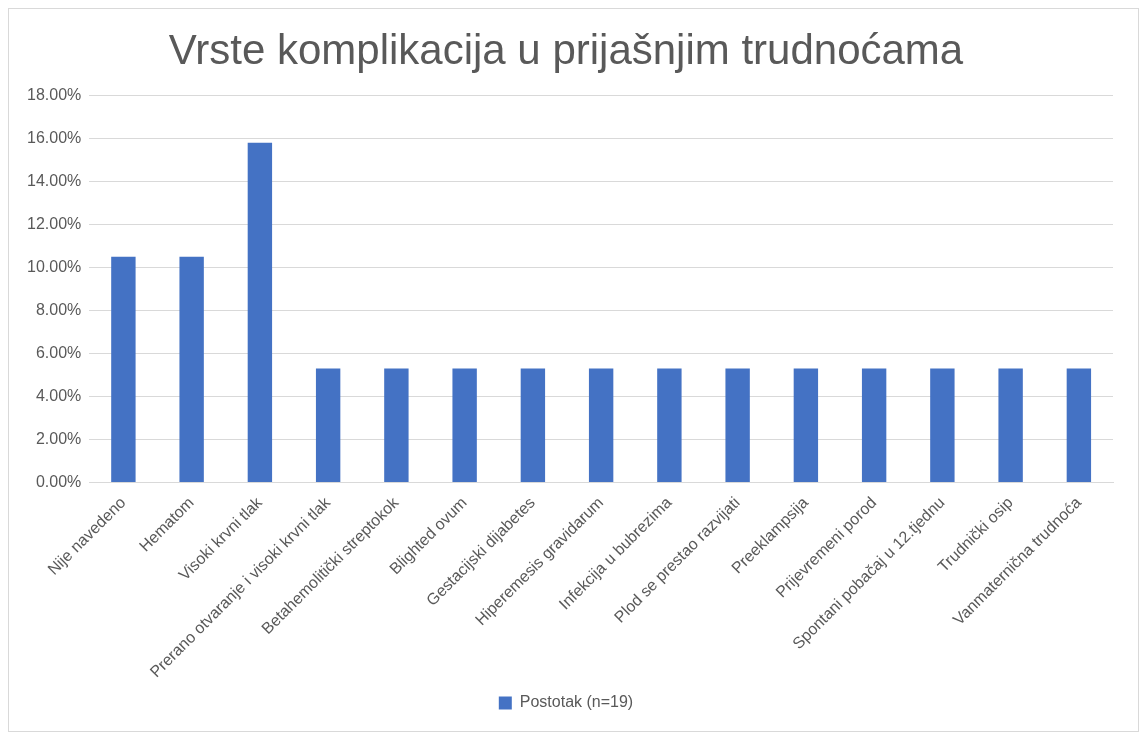  I want to click on y-tick-label: 6.00%, so click(58, 352).